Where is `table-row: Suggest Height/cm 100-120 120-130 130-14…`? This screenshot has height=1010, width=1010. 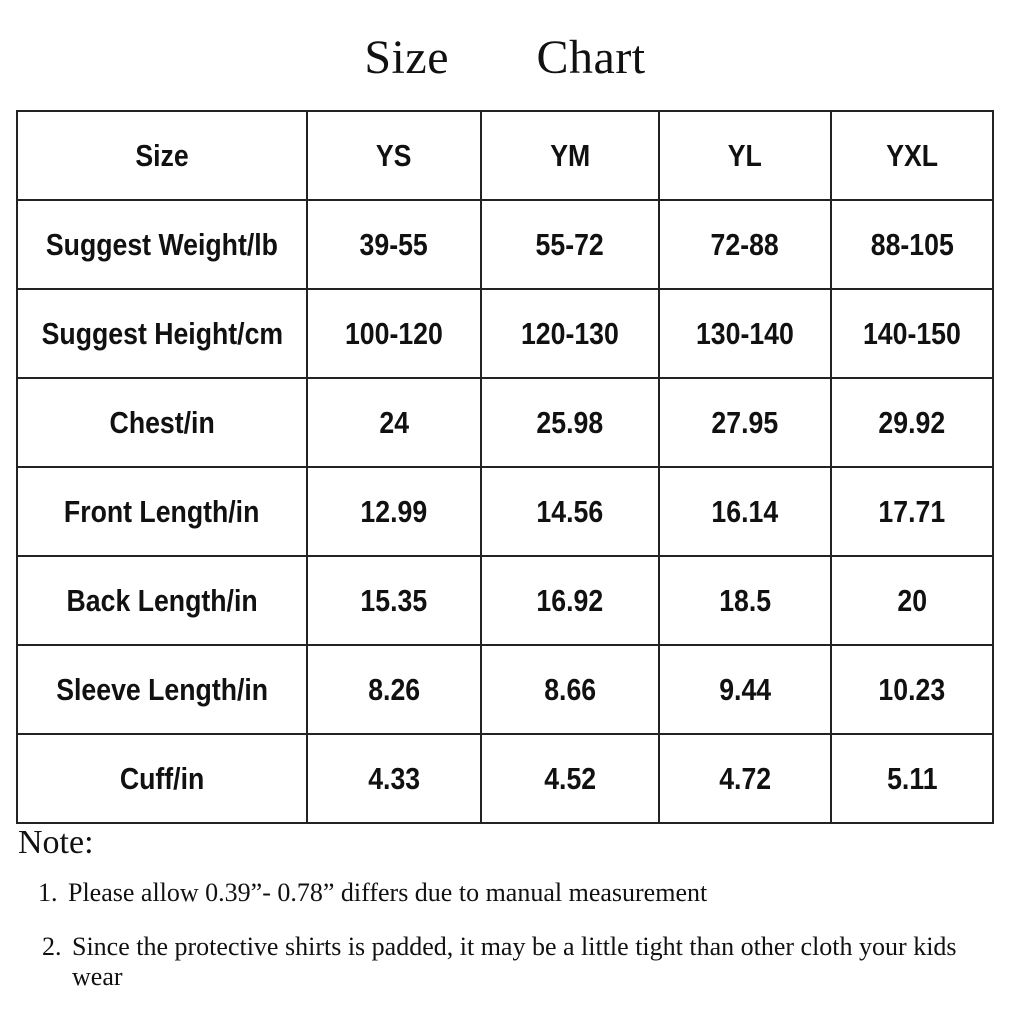
table-row: Suggest Height/cm 100-120 120-130 130-14… is located at coordinates (505, 333).